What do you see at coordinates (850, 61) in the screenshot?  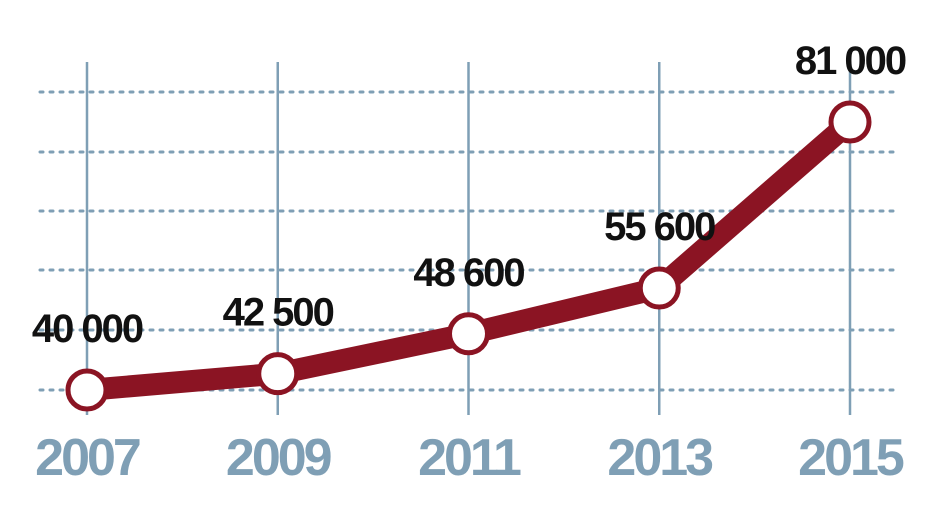 I see `data-label: 81 000` at bounding box center [850, 61].